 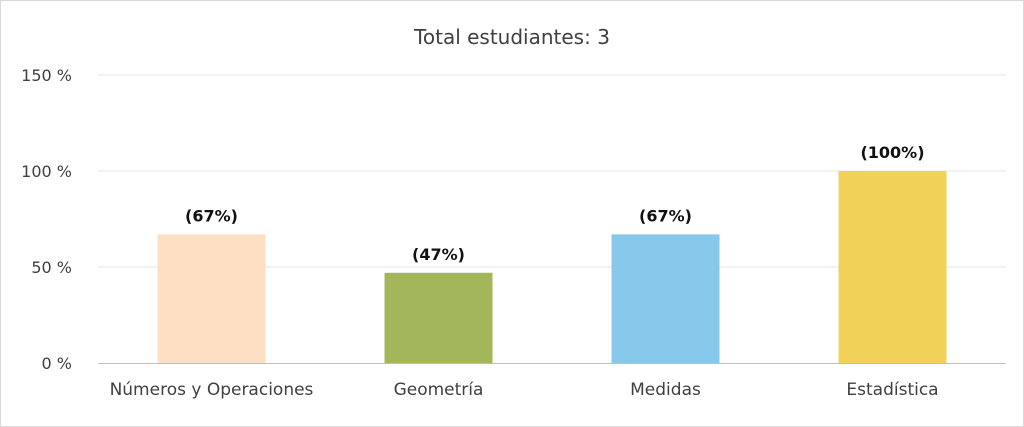 I want to click on y-tick-label: 50 %, so click(x=51, y=267).